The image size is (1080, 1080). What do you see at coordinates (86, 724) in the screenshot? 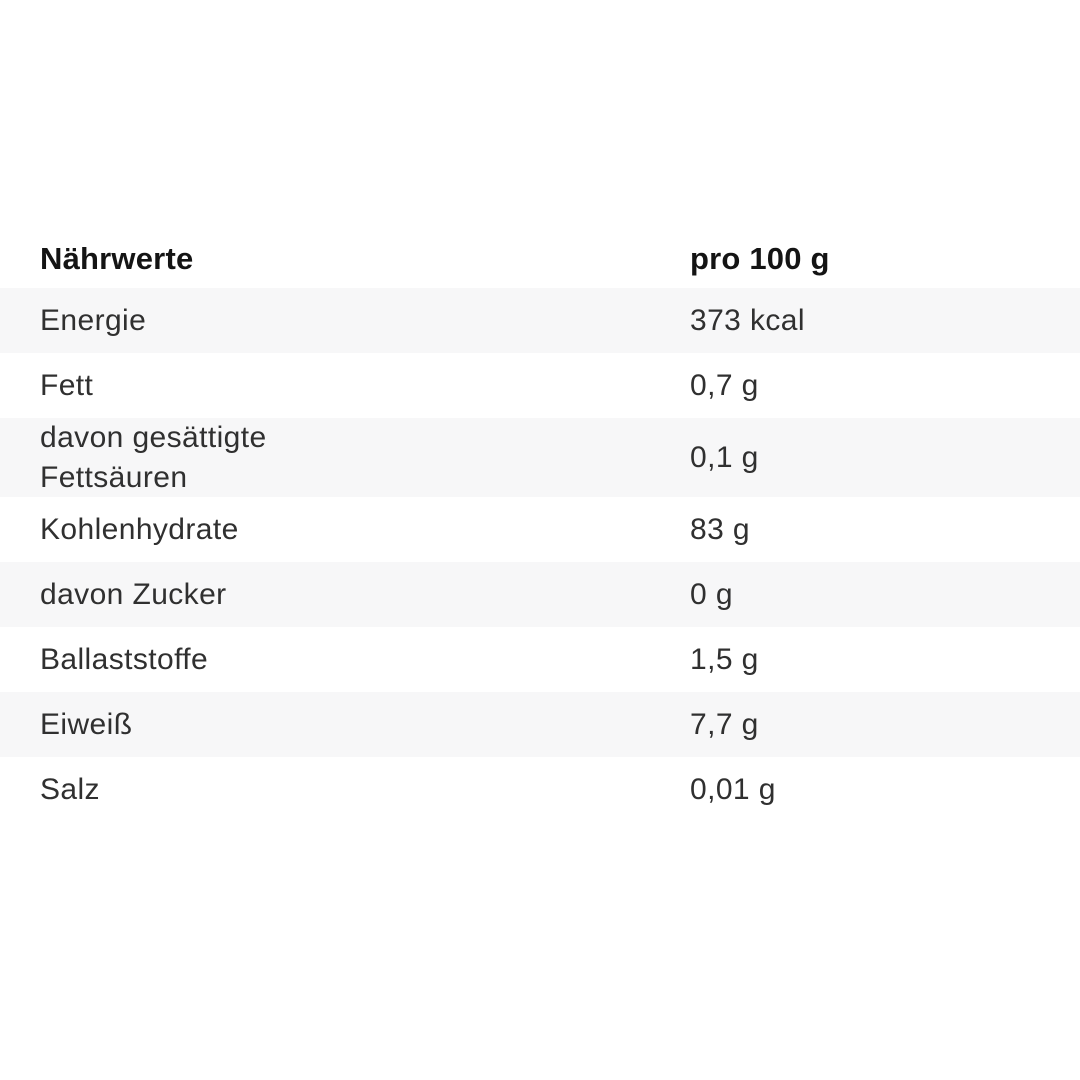
I see `nutrient-label: Eiweiß` at bounding box center [86, 724].